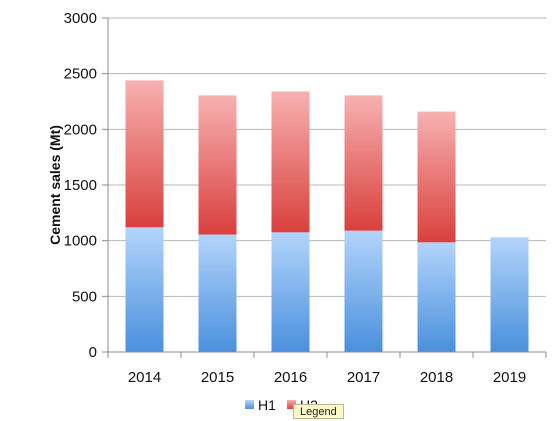 Image resolution: width=554 pixels, height=421 pixels. What do you see at coordinates (318, 411) in the screenshot?
I see `legend-tooltip: Legend` at bounding box center [318, 411].